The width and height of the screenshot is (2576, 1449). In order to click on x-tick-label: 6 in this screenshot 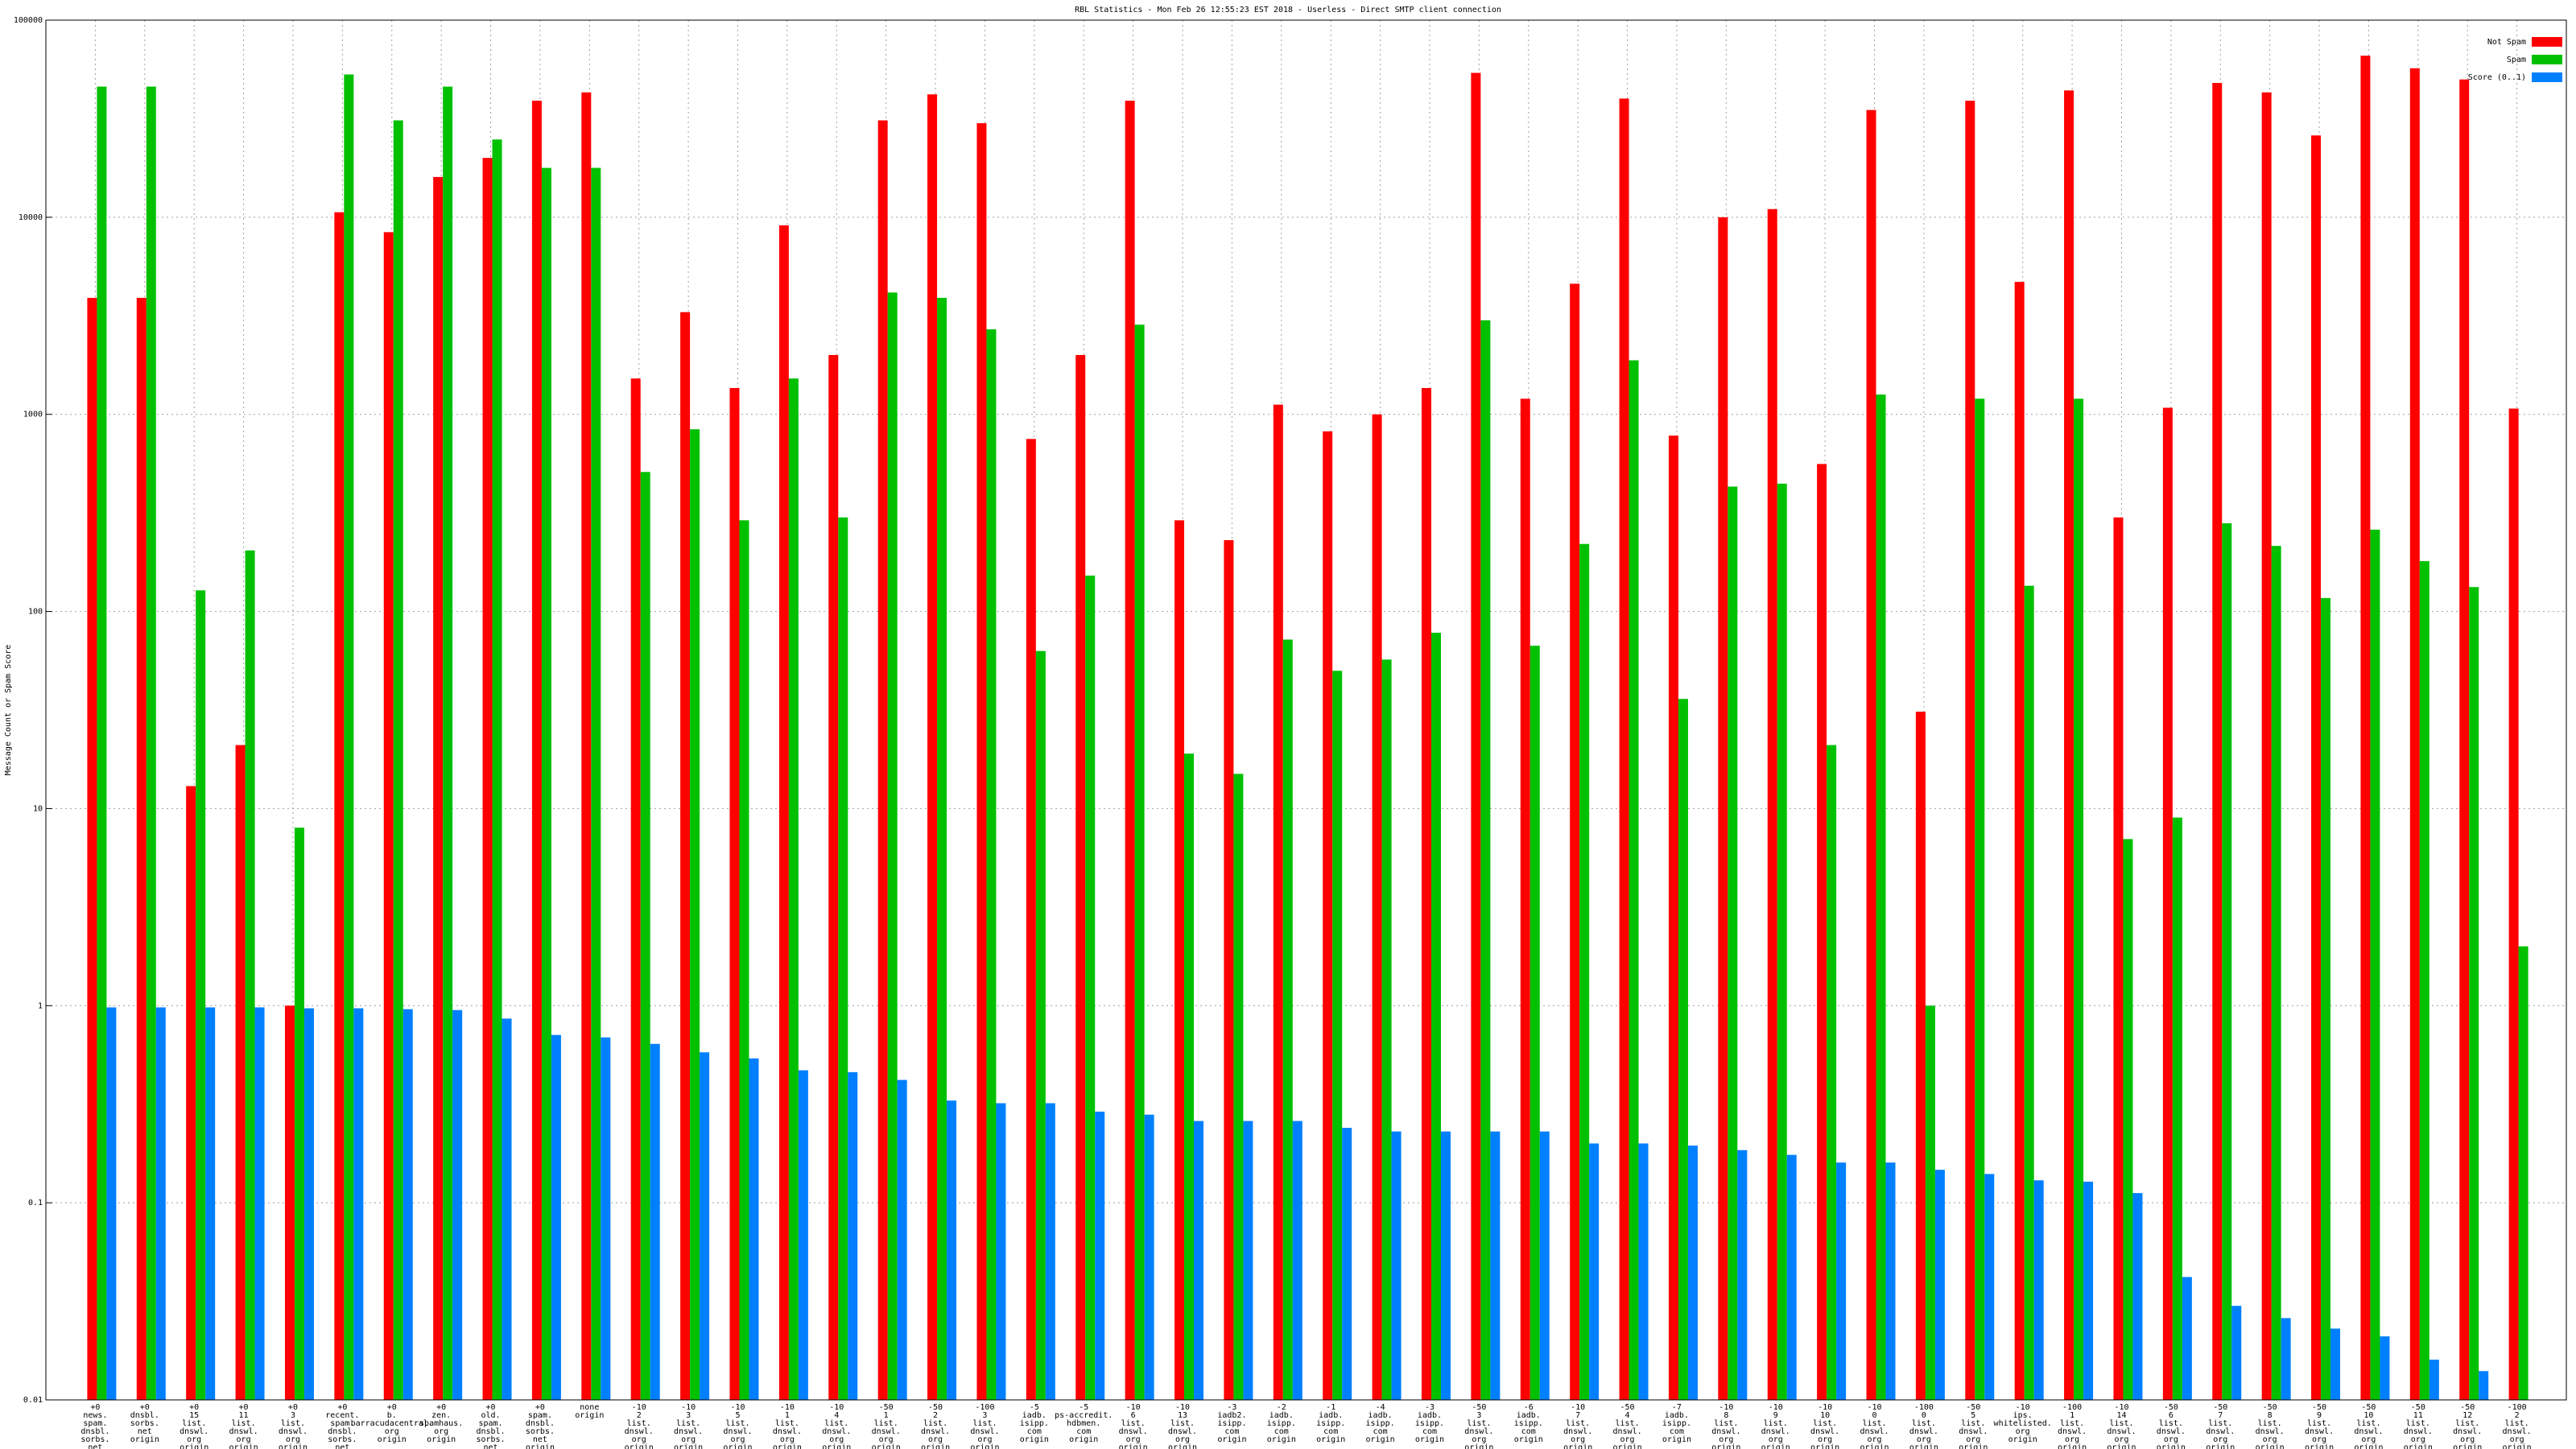, I will do `click(2171, 1415)`.